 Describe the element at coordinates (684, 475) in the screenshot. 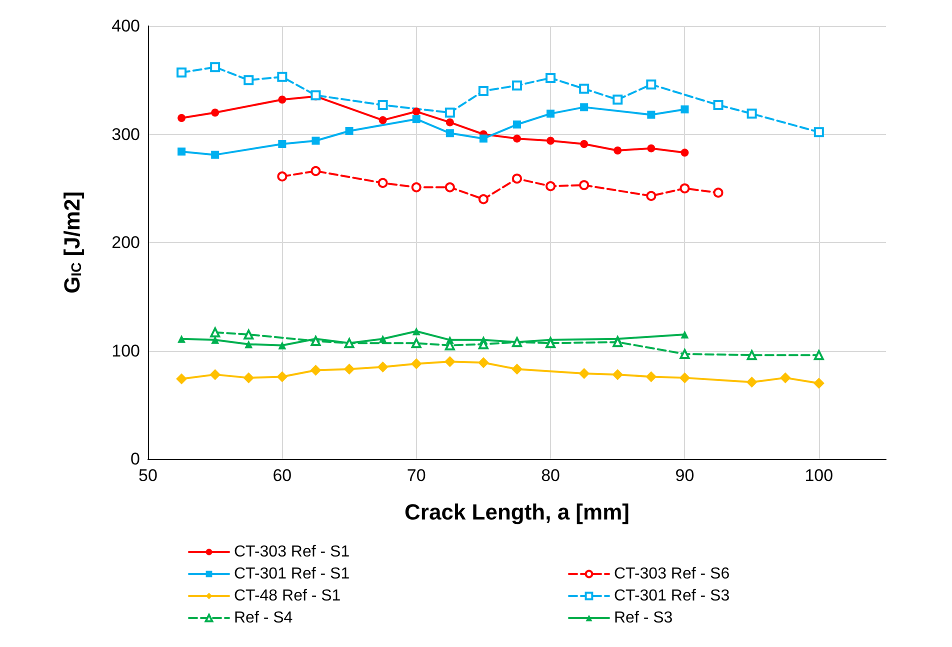

I see `x-tick-label: 90` at that location.